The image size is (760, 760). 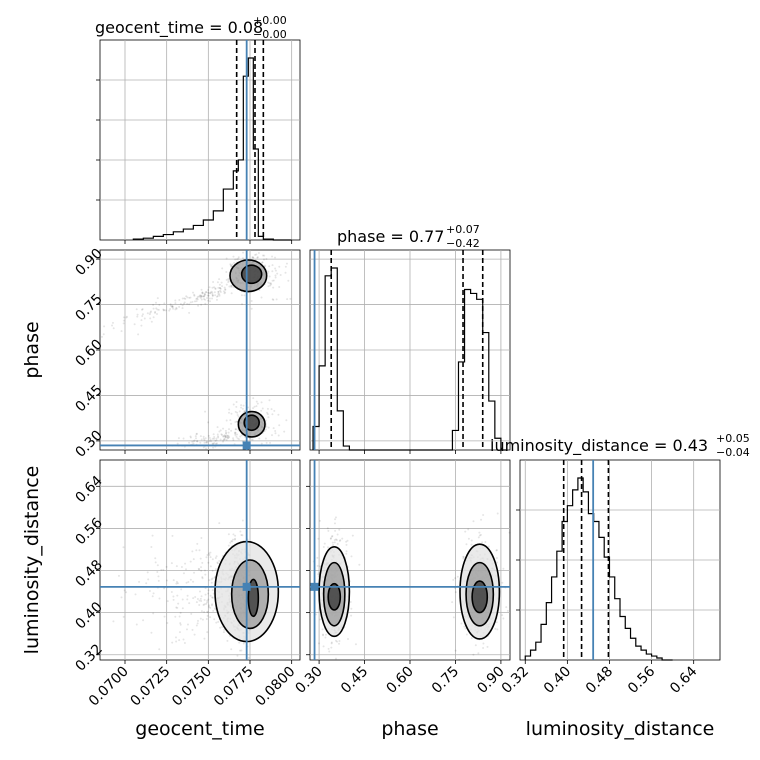 What do you see at coordinates (270, 20) in the screenshot?
I see `title-geocent-time-sup: +0.00` at bounding box center [270, 20].